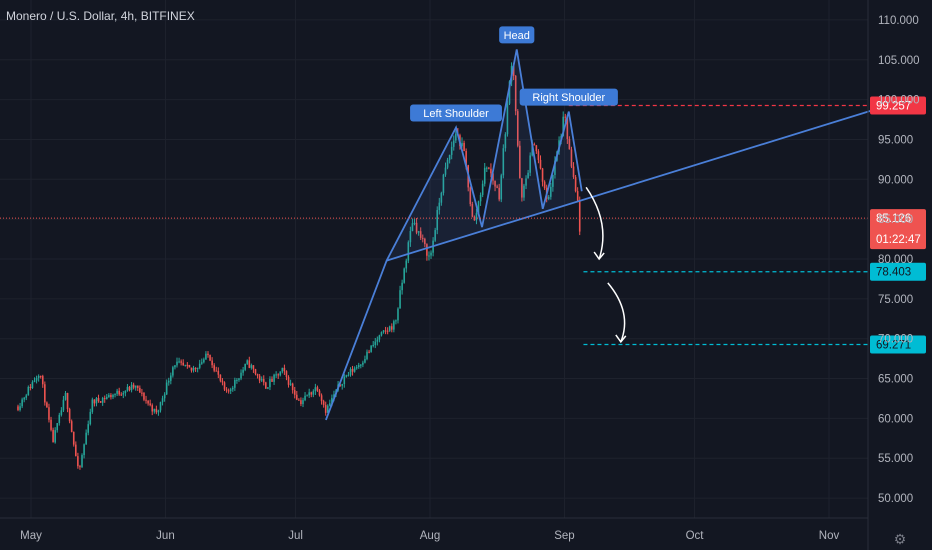 The height and width of the screenshot is (550, 932). I want to click on pattern-label-box, so click(568, 97).